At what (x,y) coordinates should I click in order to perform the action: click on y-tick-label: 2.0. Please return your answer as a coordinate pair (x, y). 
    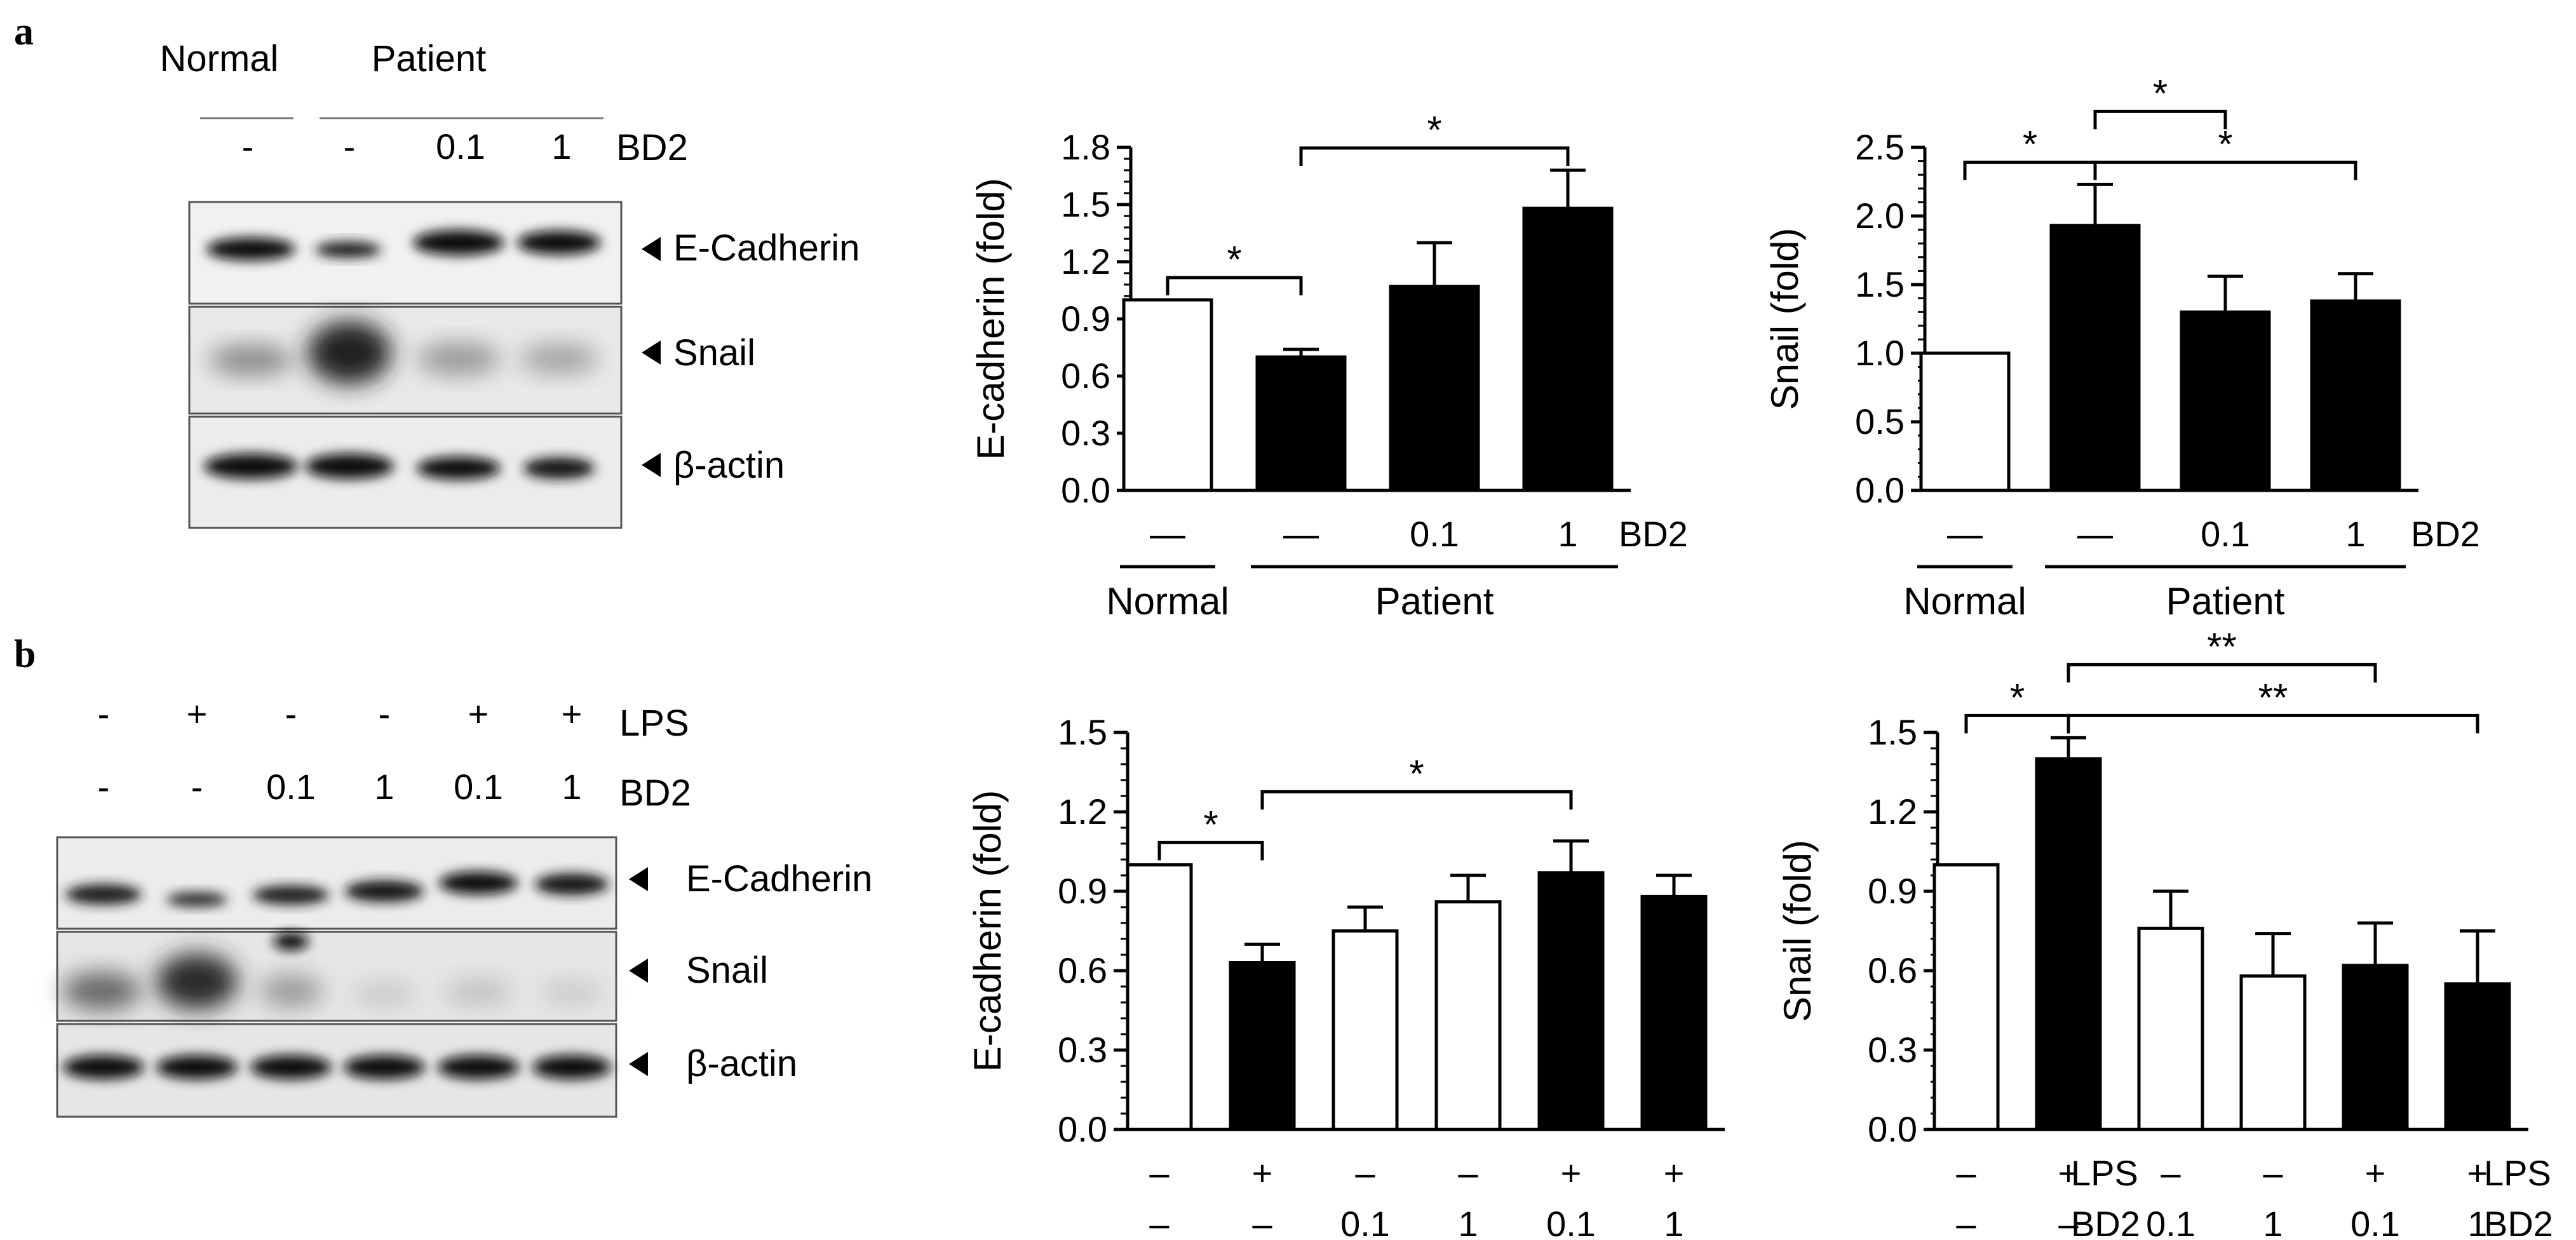
    Looking at the image, I should click on (1880, 216).